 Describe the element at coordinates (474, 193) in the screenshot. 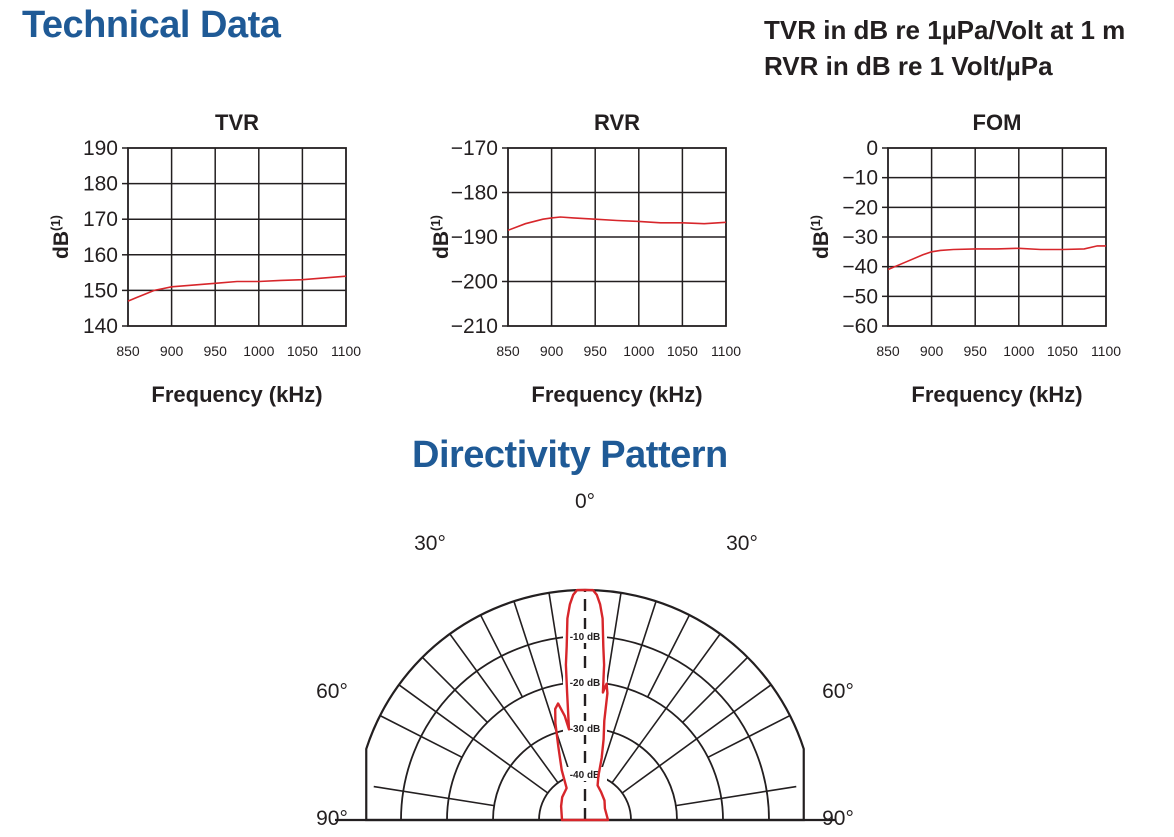

I see `y-tick-label: −180` at that location.